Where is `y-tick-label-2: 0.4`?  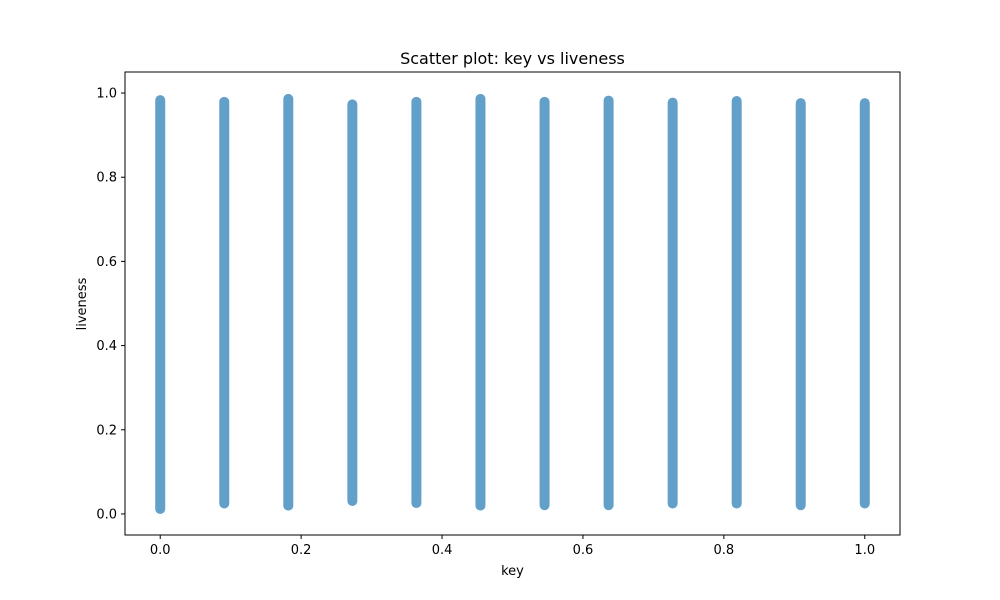 y-tick-label-2: 0.4 is located at coordinates (106, 346).